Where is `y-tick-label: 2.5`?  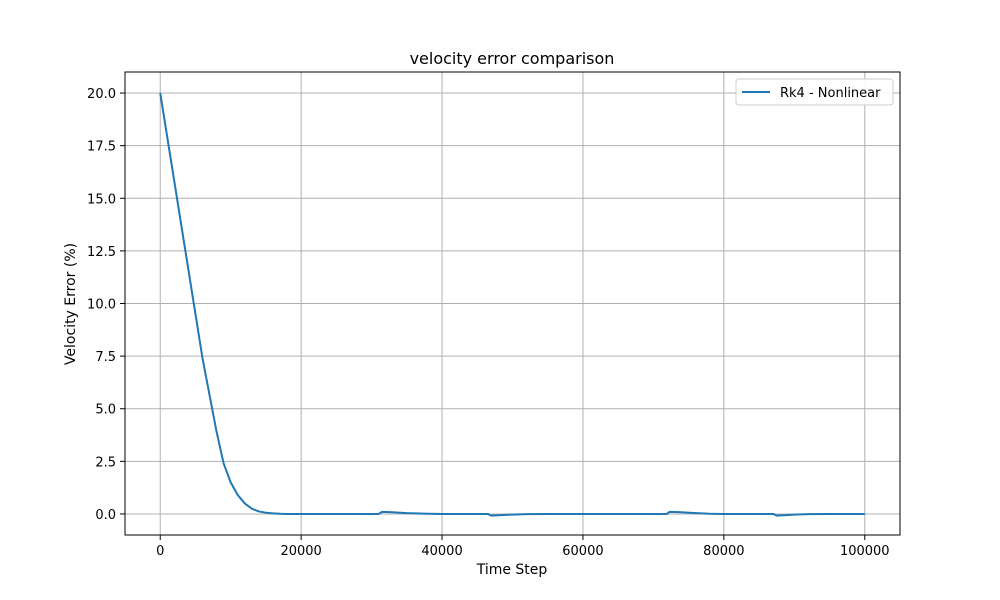 y-tick-label: 2.5 is located at coordinates (105, 462).